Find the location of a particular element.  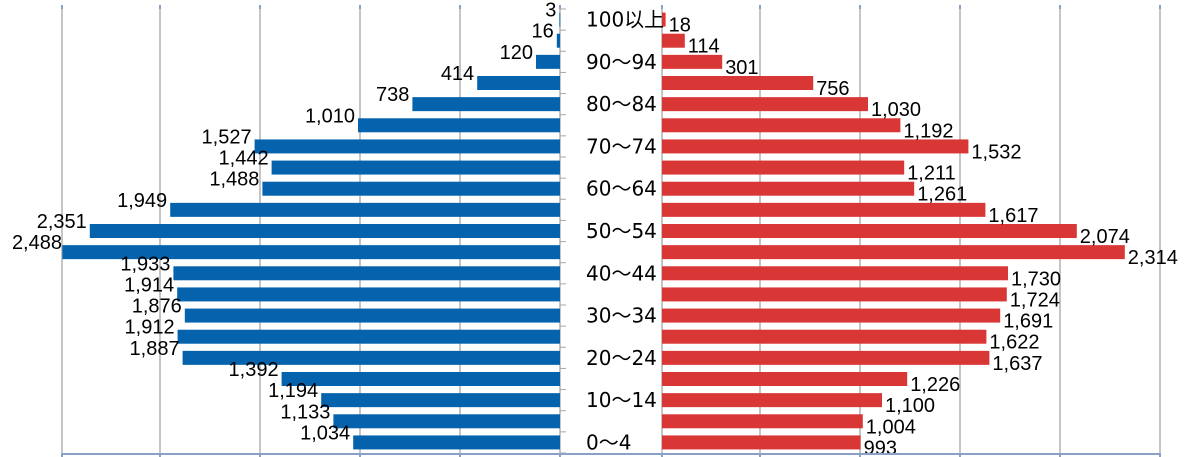

left-value-label-6: 1,876 is located at coordinates (157, 307).